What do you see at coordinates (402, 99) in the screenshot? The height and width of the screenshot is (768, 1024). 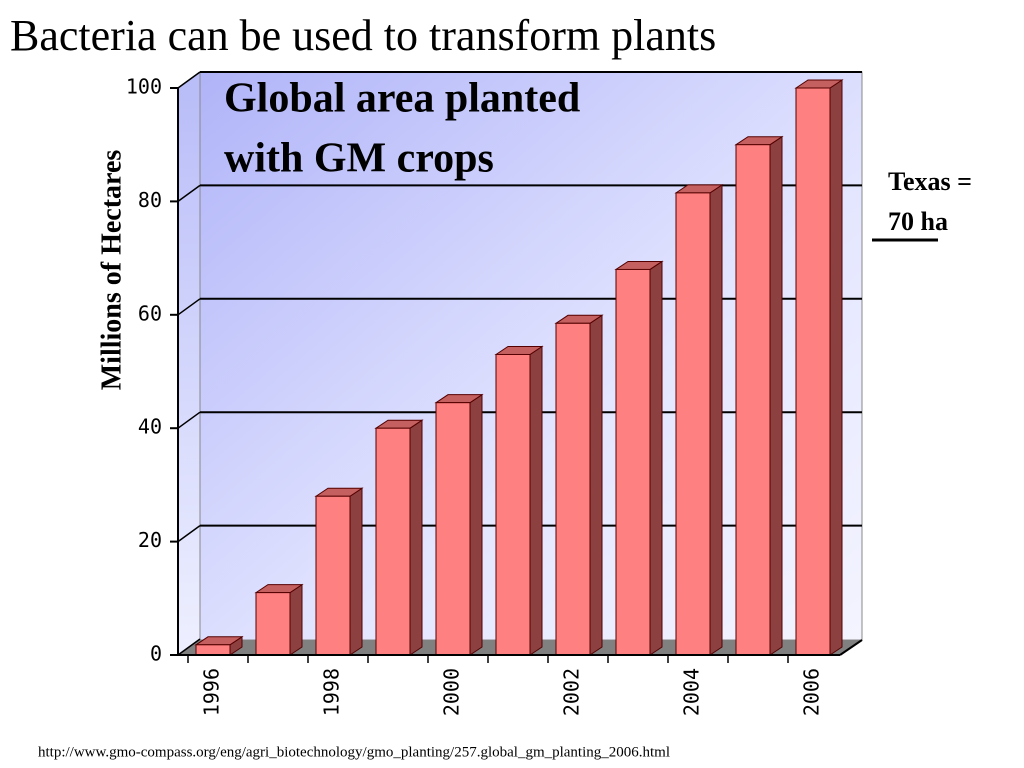 I see `chart-title-line: Global area planted` at bounding box center [402, 99].